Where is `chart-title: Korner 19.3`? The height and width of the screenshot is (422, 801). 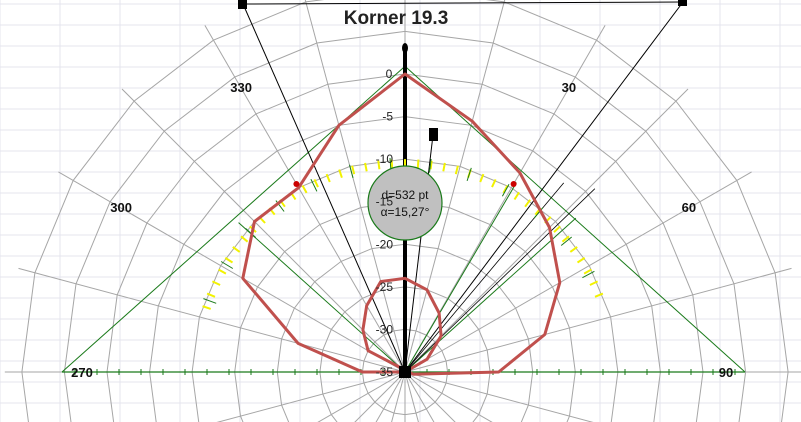 chart-title: Korner 19.3 is located at coordinates (396, 18).